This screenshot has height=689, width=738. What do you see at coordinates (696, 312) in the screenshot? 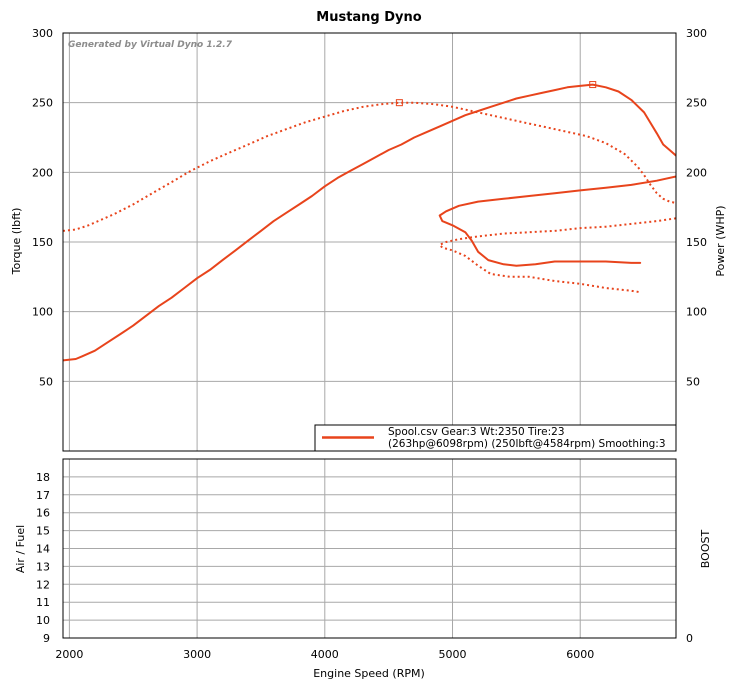
I see `power-tick-label: 100` at bounding box center [696, 312].